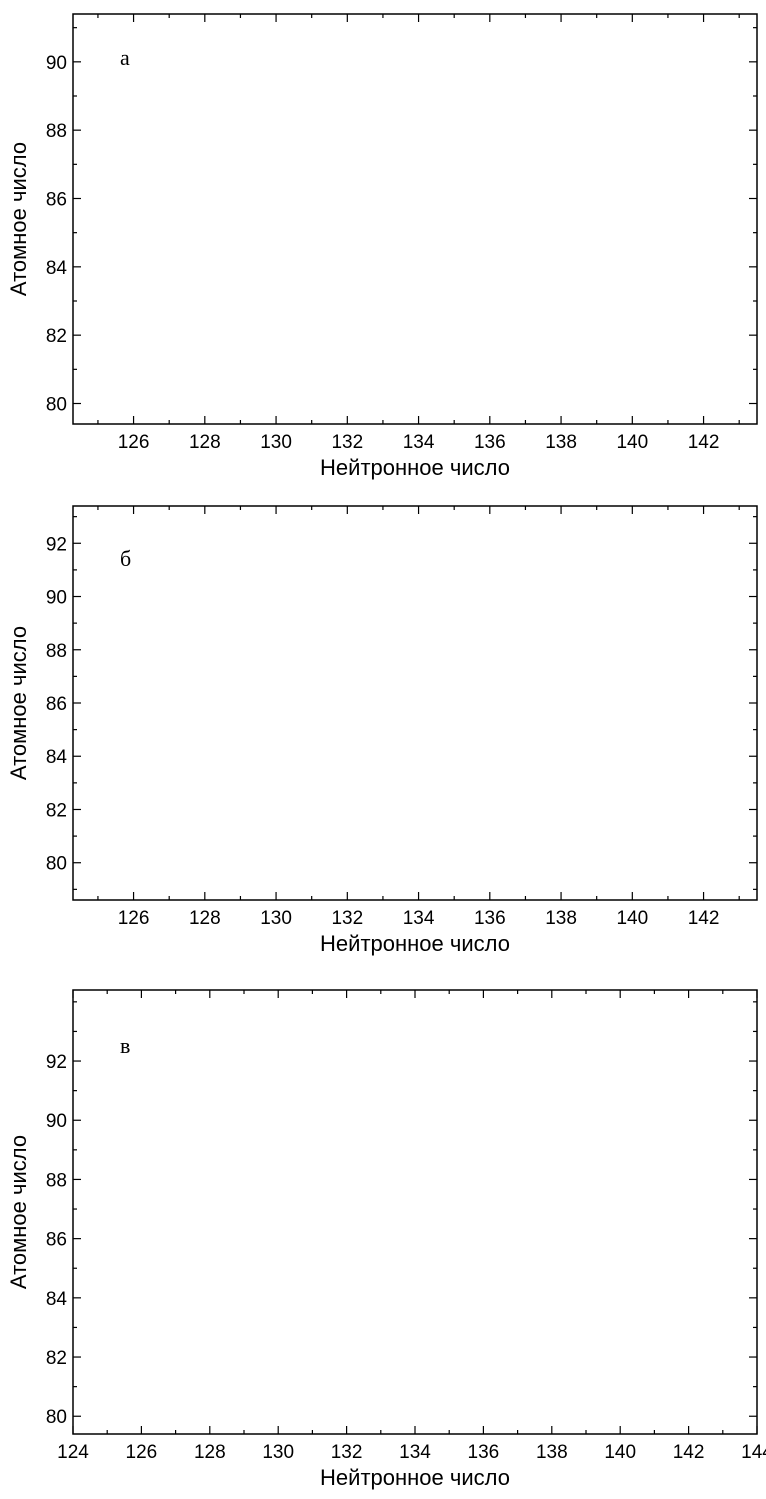  Describe the element at coordinates (125, 1045) in the screenshot. I see `panel-label: в` at that location.